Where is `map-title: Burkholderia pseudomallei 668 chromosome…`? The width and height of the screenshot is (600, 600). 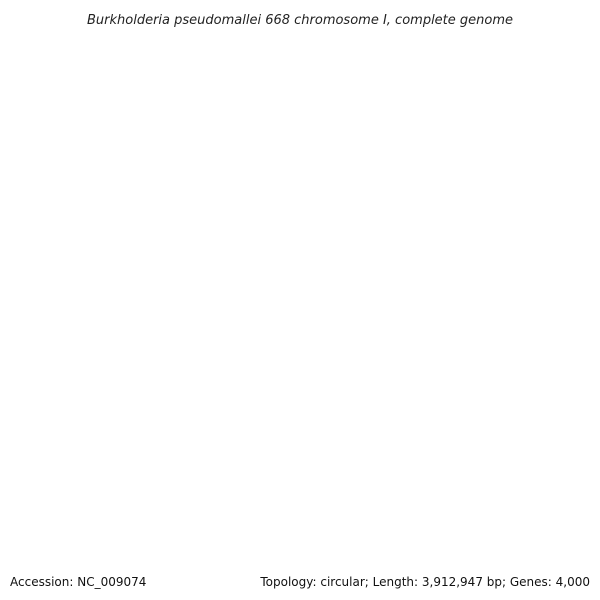 map-title: Burkholderia pseudomallei 668 chromosome… is located at coordinates (300, 20).